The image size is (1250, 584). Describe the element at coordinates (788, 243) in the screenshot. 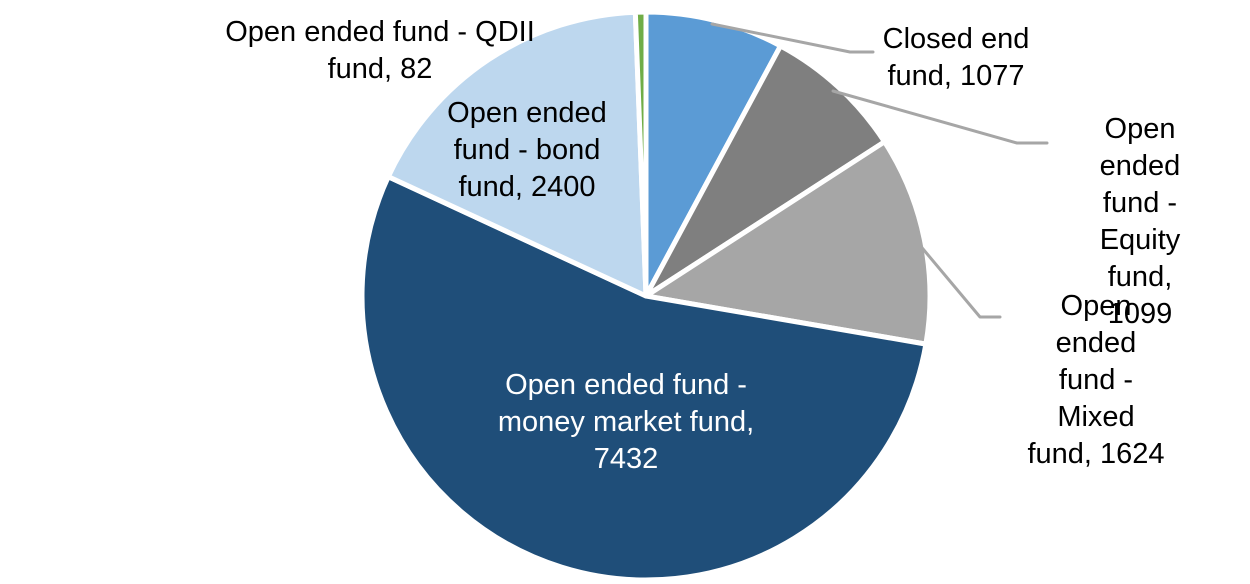

I see `pie-slice-open-ended-fund-mixed-fund` at that location.